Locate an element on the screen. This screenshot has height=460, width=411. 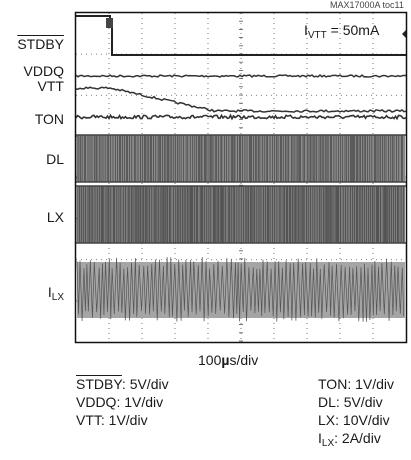
scale-stdby: STDBY: 5V/div is located at coordinates (122, 384).